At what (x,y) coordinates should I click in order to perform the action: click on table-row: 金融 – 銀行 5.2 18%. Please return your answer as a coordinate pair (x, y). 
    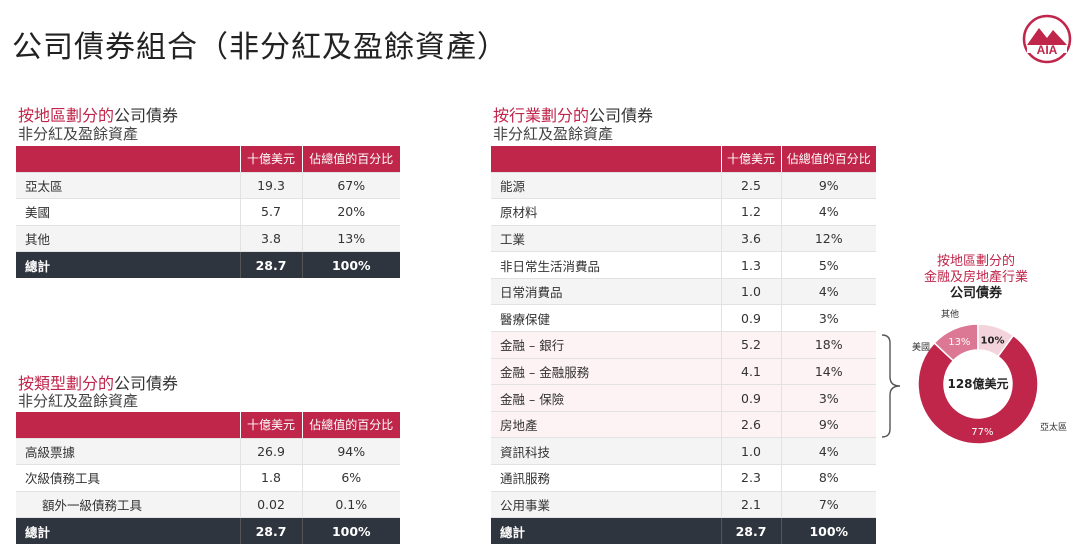
    Looking at the image, I should click on (683, 345).